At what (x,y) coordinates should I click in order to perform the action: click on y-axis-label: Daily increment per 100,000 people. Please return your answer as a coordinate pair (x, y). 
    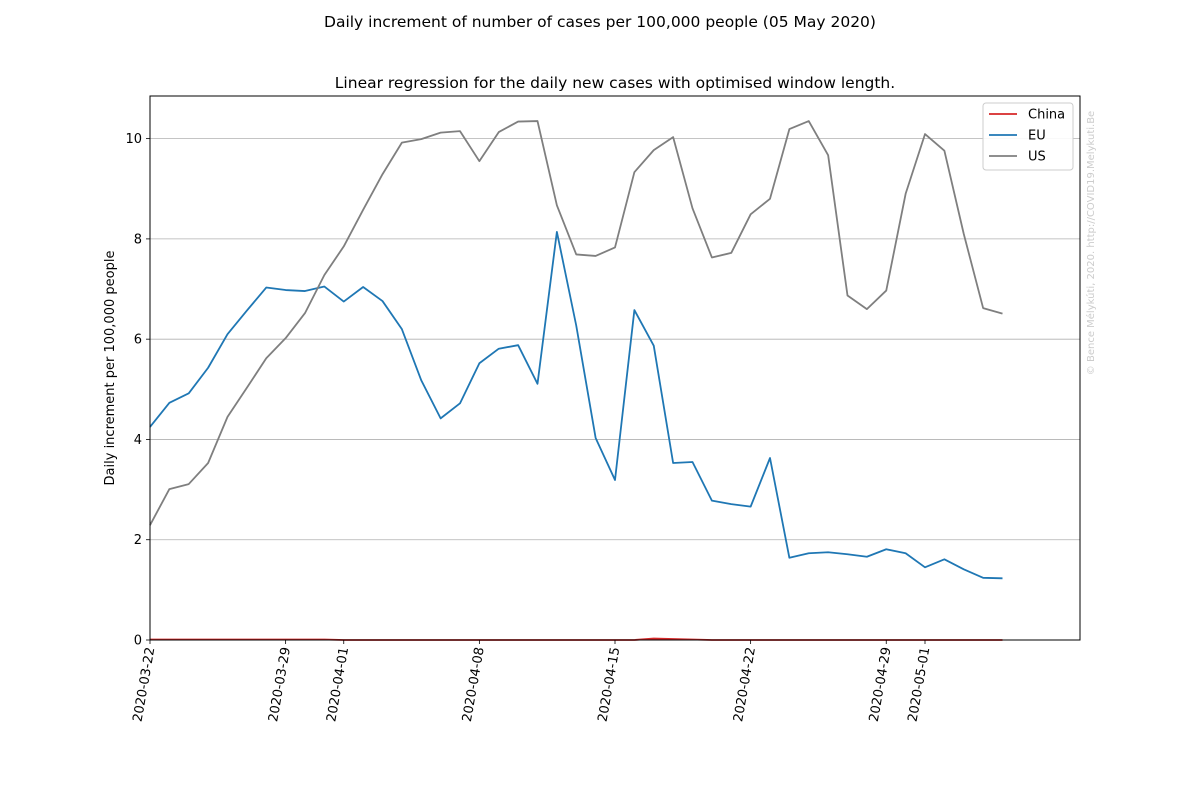
    Looking at the image, I should click on (110, 368).